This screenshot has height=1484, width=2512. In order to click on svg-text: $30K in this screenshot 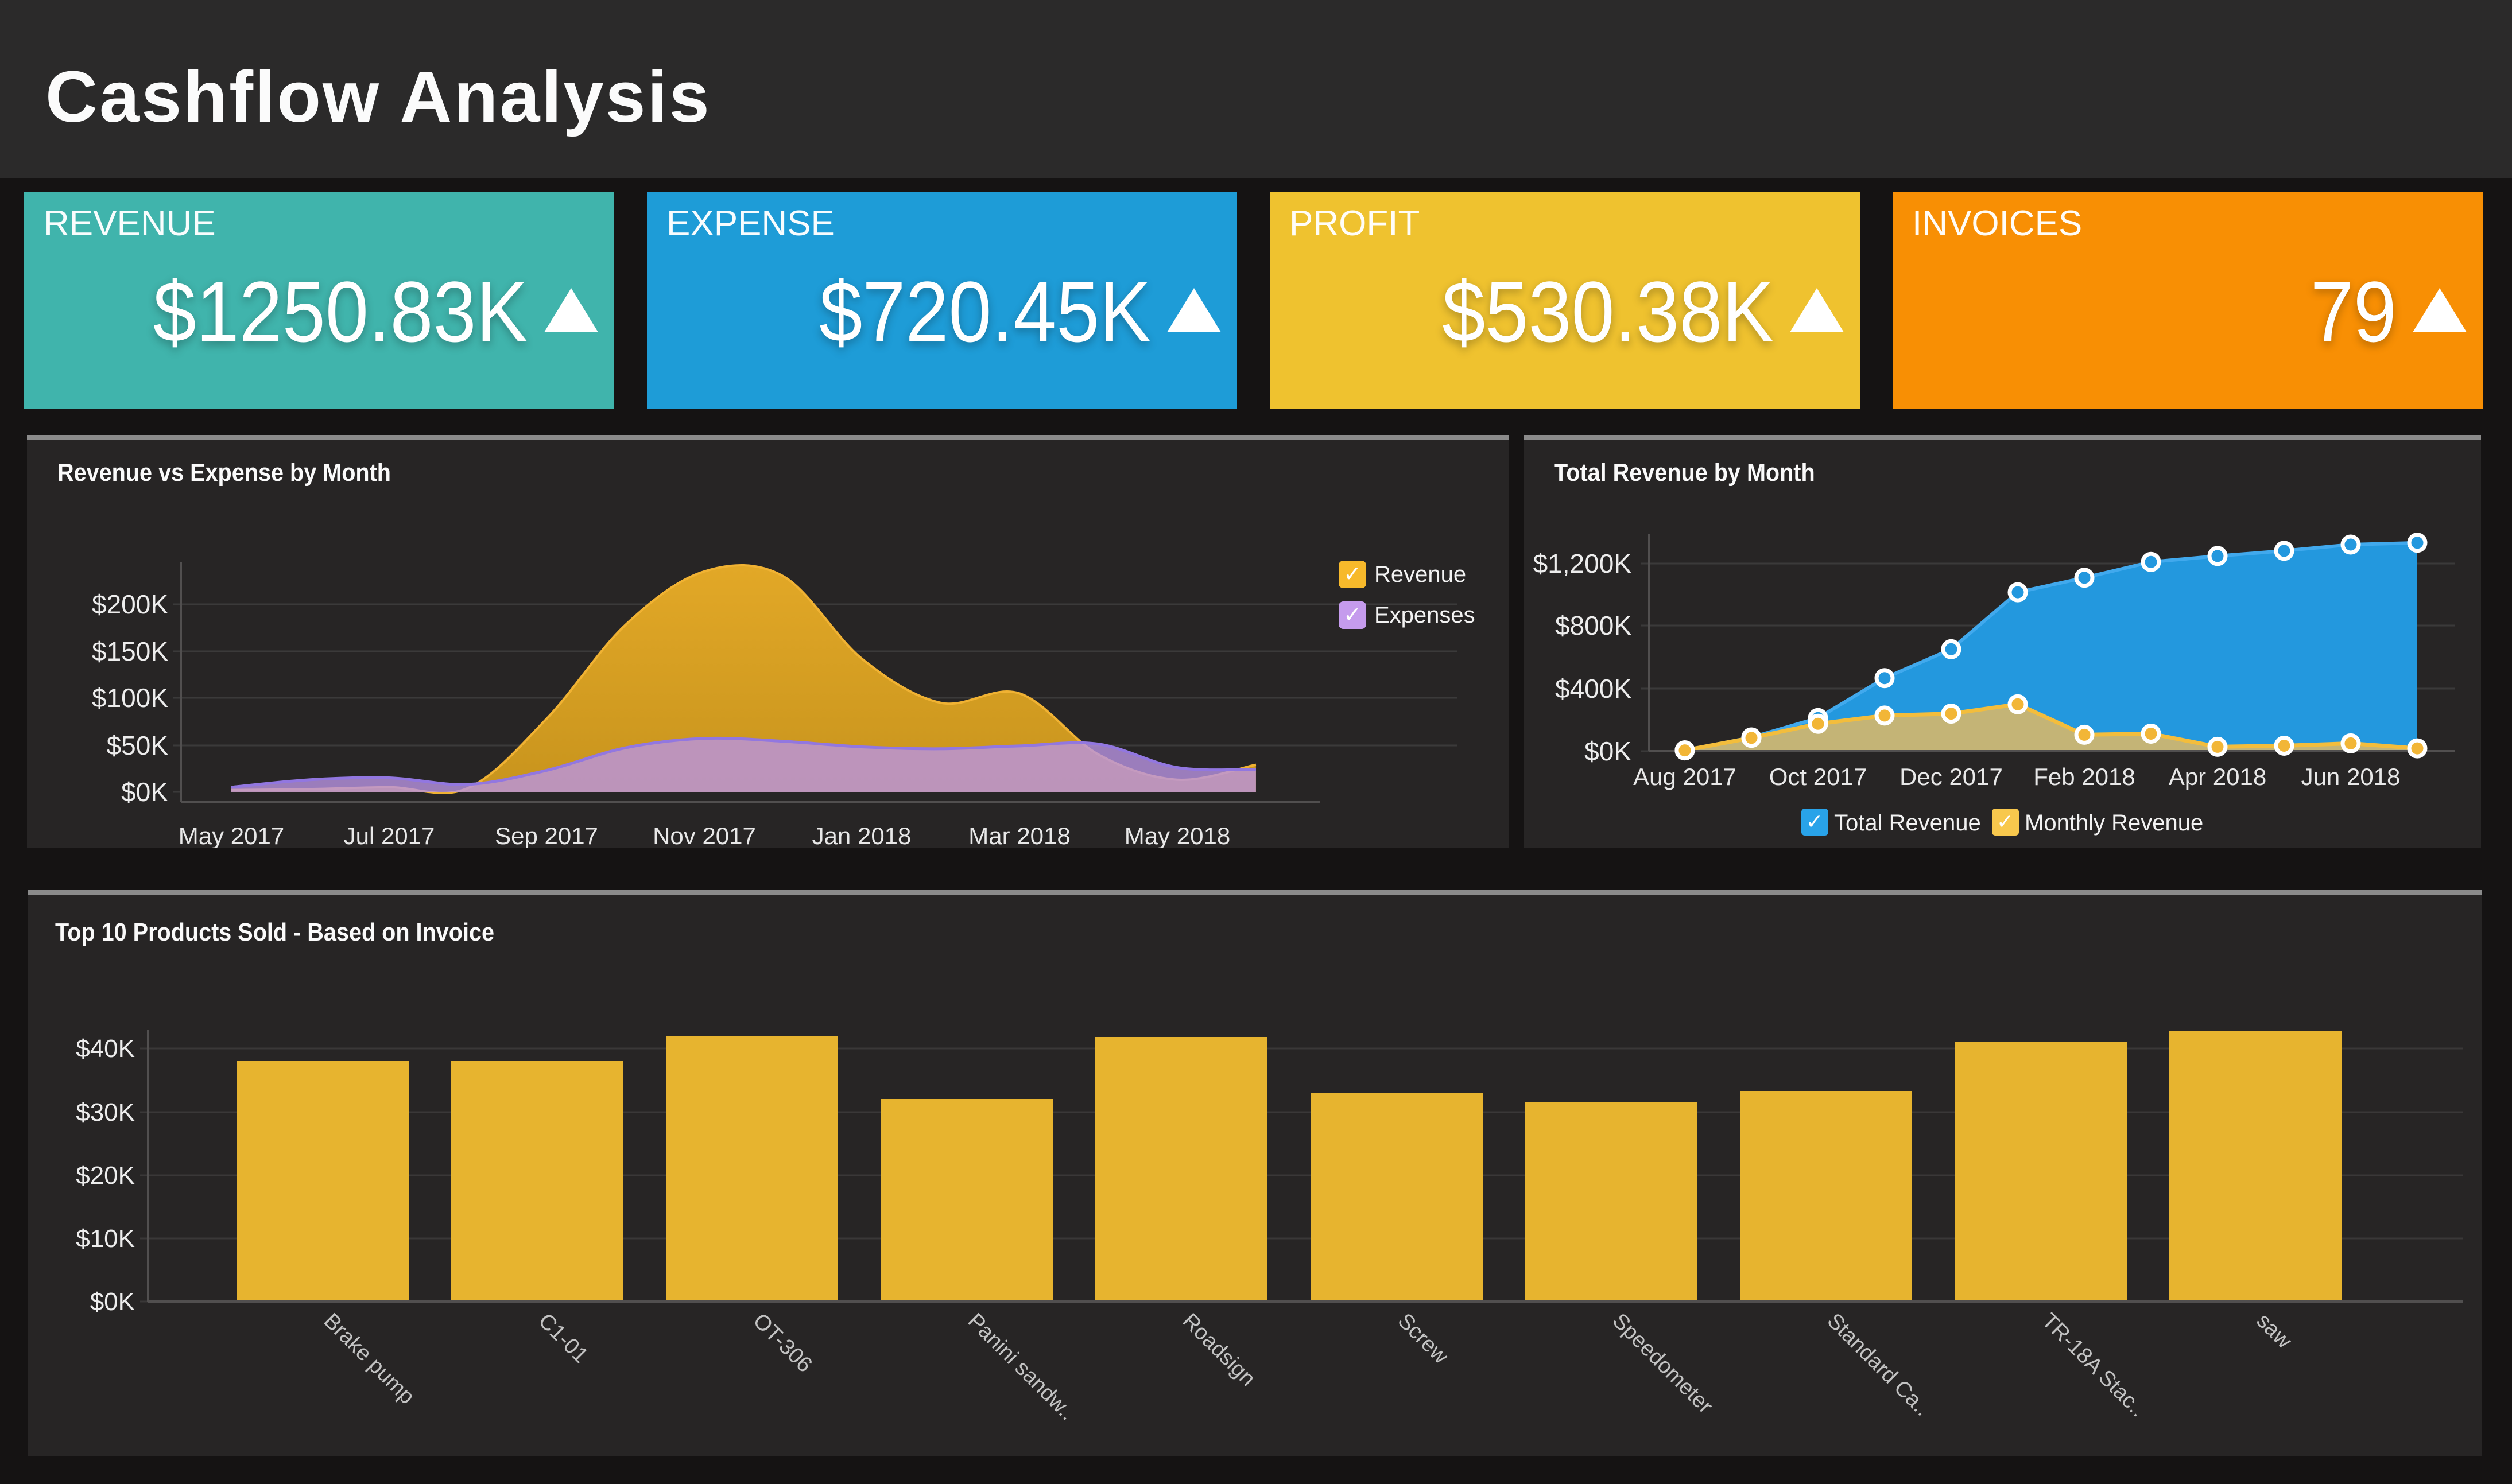, I will do `click(105, 1112)`.